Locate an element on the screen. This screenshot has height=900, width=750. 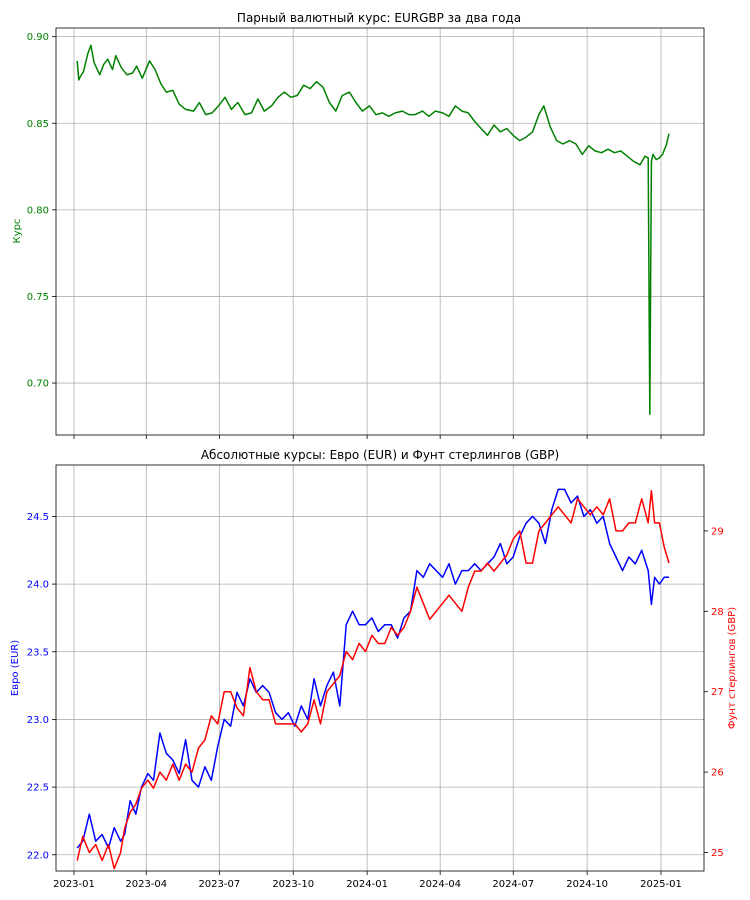
chart2-y-tick-label-right: 27 is located at coordinates (717, 692).